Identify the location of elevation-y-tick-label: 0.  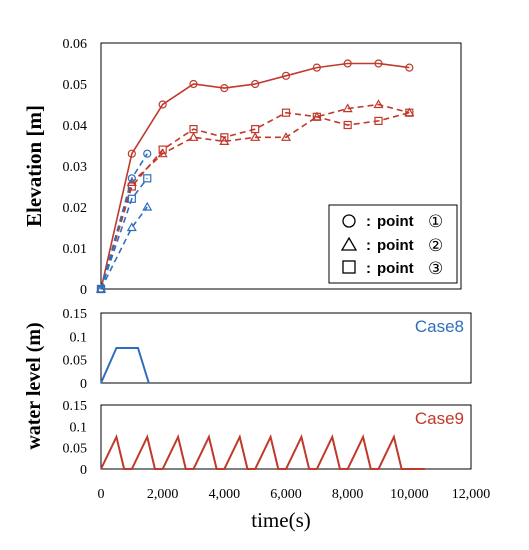
(83, 290).